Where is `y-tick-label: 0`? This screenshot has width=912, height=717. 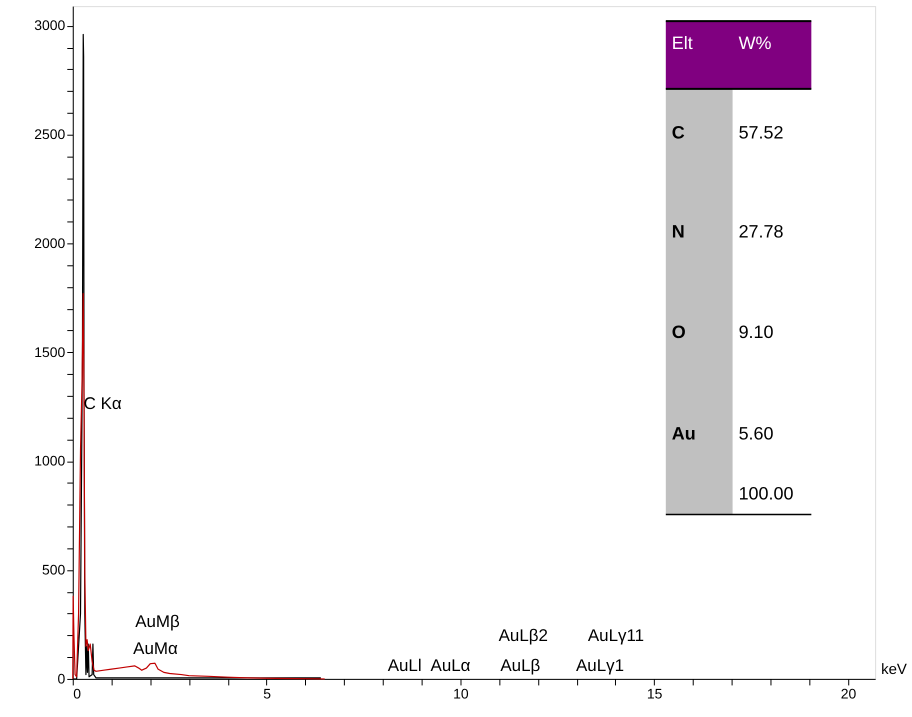
y-tick-label: 0 is located at coordinates (62, 678).